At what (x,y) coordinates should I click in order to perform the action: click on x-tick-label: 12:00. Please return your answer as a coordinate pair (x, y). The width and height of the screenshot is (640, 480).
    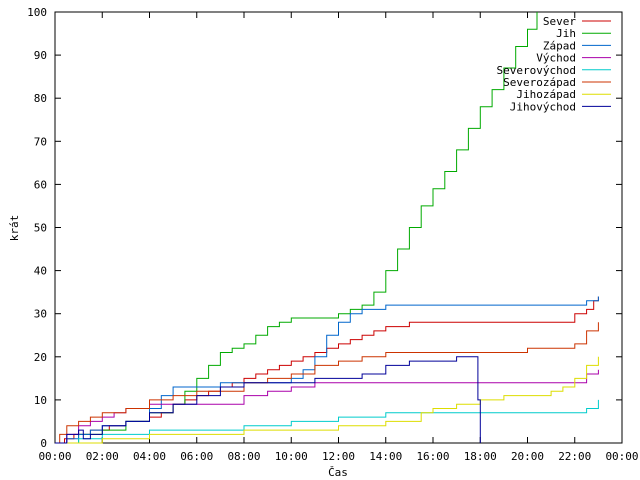
    Looking at the image, I should click on (338, 456).